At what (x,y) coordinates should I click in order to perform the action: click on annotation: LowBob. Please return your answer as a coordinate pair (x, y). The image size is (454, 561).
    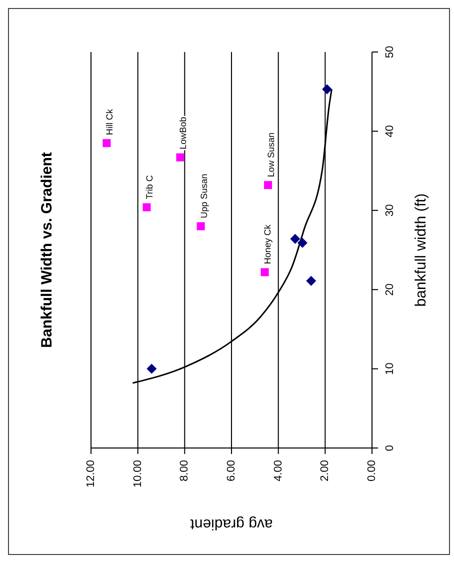
    Looking at the image, I should click on (183, 133).